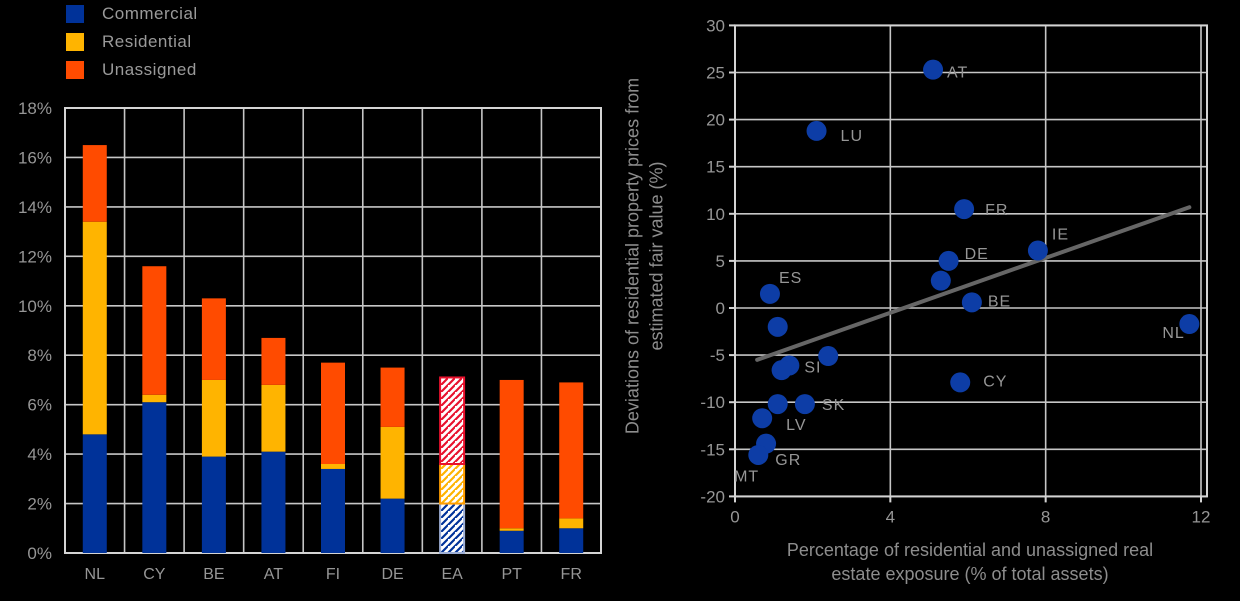 This screenshot has width=1240, height=601. I want to click on bar-NL-unassigned, so click(94, 183).